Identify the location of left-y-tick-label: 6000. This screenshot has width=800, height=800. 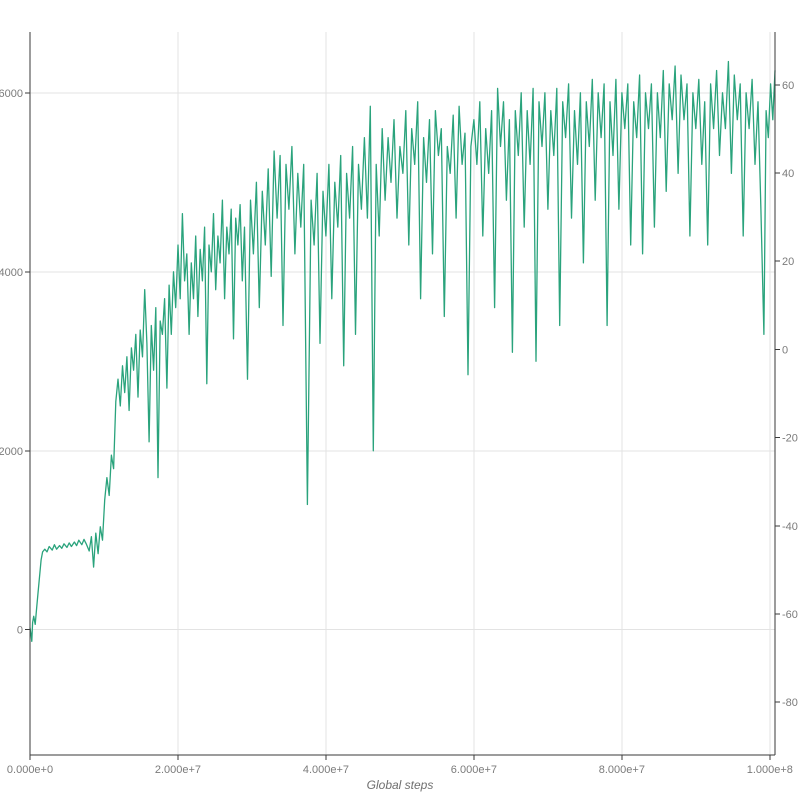
(11, 94).